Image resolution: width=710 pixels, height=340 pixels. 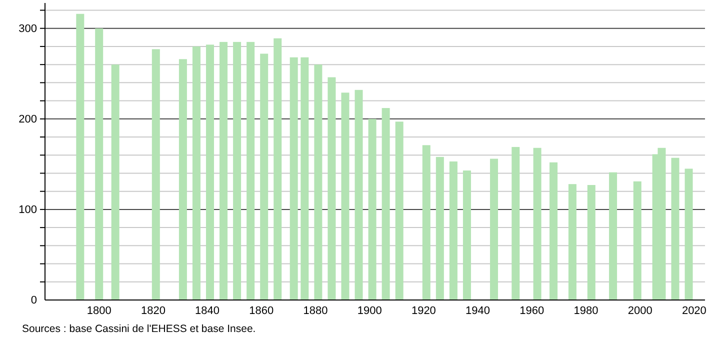 What do you see at coordinates (315, 310) in the screenshot?
I see `x-tick-label: 1880` at bounding box center [315, 310].